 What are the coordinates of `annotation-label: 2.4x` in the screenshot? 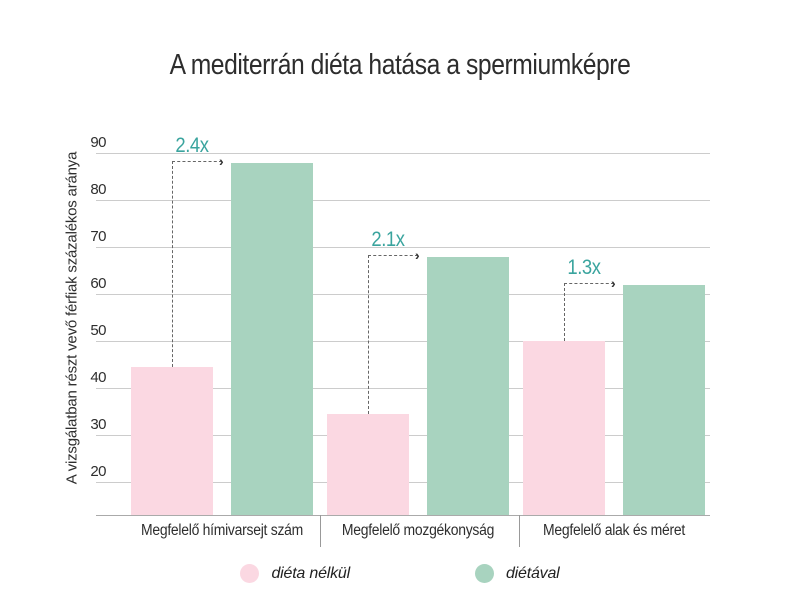 It's located at (192, 145).